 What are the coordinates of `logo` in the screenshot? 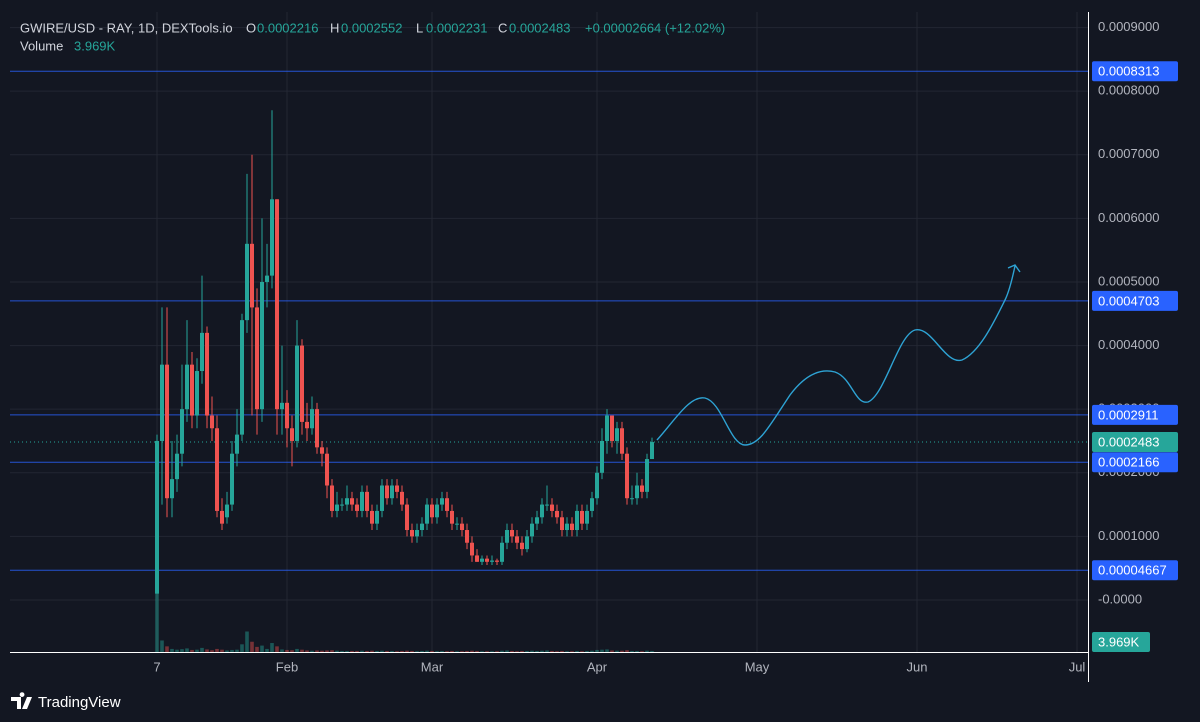 It's located at (21, 700).